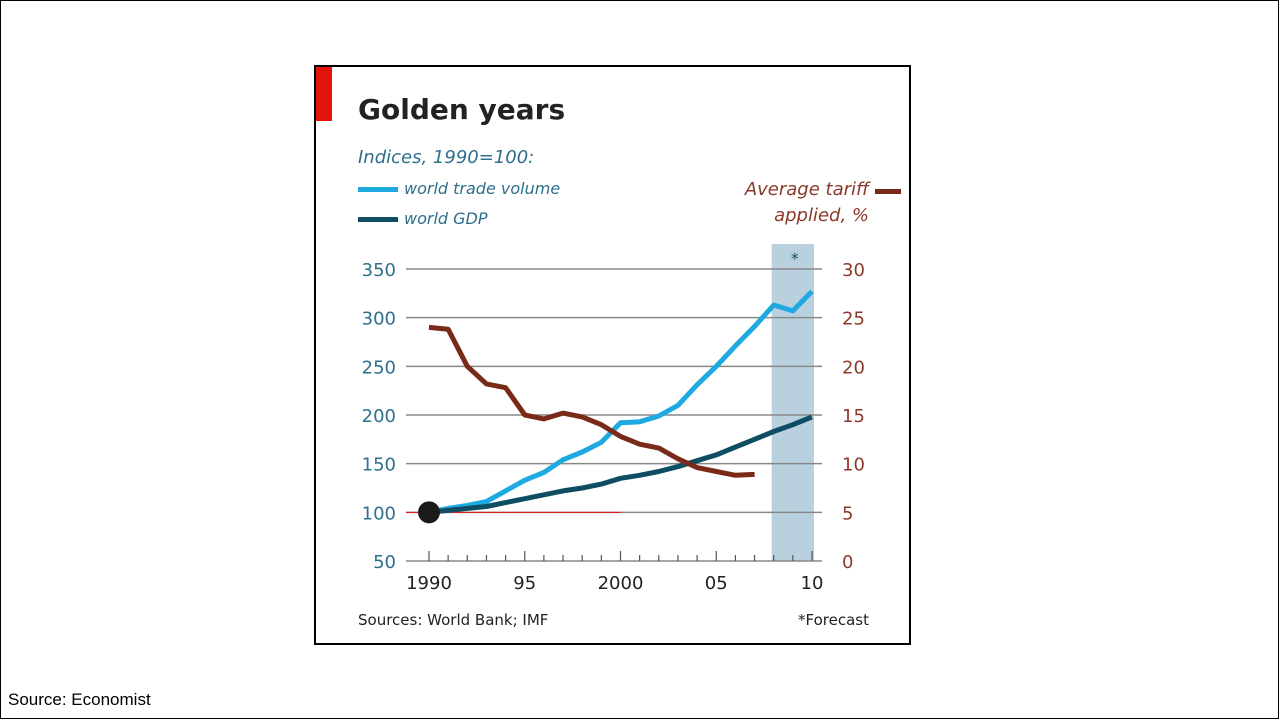 The width and height of the screenshot is (1279, 719). What do you see at coordinates (324, 94) in the screenshot?
I see `red-accent-tab` at bounding box center [324, 94].